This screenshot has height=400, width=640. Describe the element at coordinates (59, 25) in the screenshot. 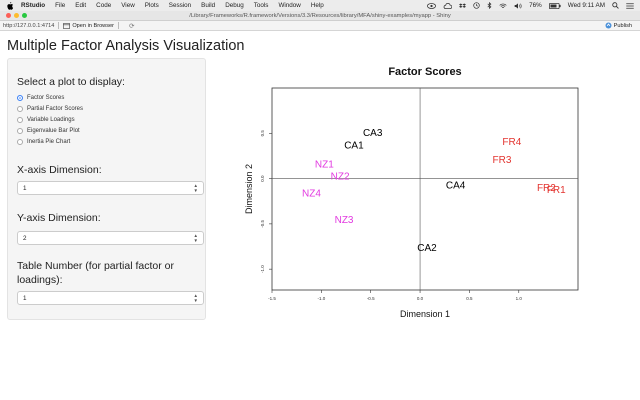

I see `toolbar-divider` at that location.